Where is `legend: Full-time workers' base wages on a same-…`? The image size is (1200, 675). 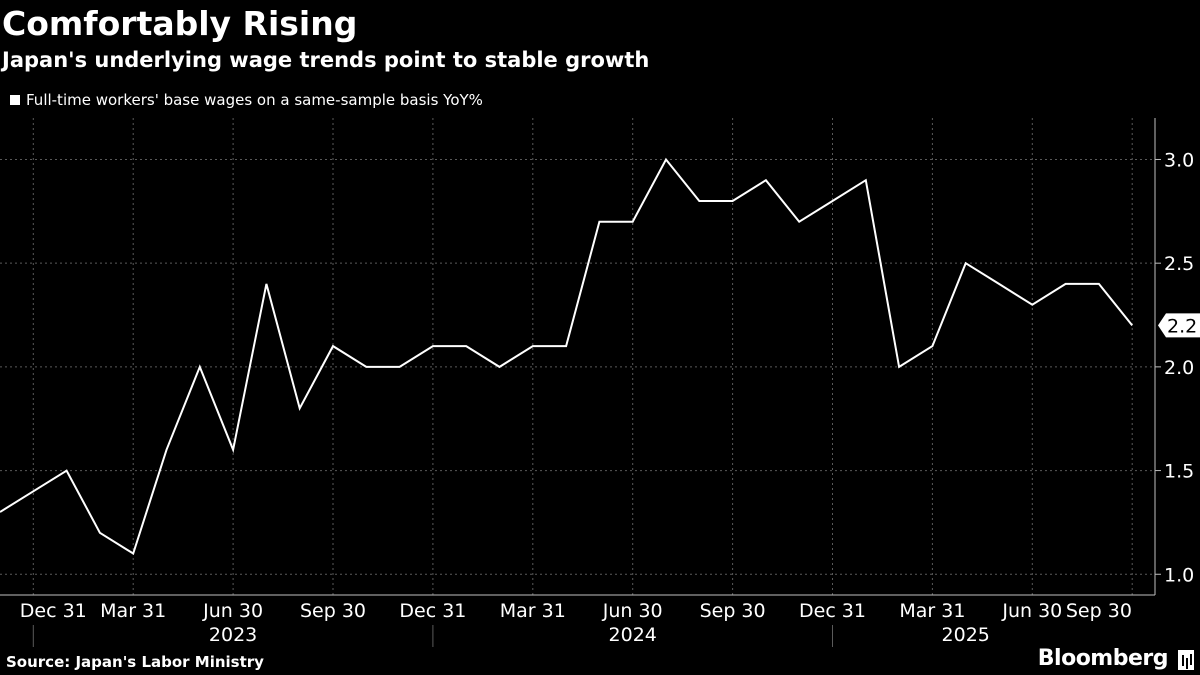 legend: Full-time workers' base wages on a same-… is located at coordinates (246, 100).